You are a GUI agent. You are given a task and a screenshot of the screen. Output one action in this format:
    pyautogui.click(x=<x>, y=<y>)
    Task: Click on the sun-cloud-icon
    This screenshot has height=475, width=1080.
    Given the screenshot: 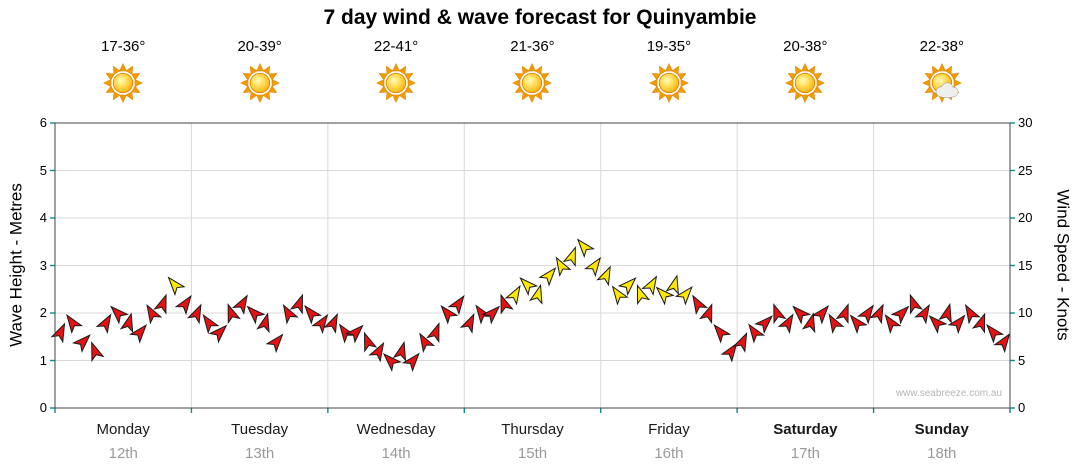 What is the action you would take?
    pyautogui.click(x=942, y=85)
    